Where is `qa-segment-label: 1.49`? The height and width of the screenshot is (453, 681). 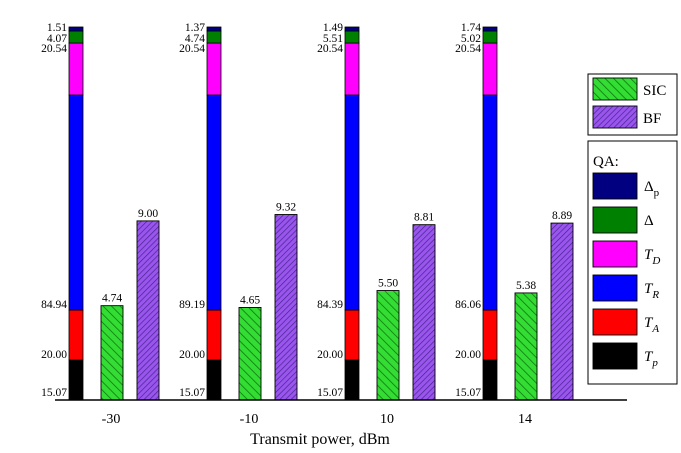
qa-segment-label: 1.49 is located at coordinates (333, 28).